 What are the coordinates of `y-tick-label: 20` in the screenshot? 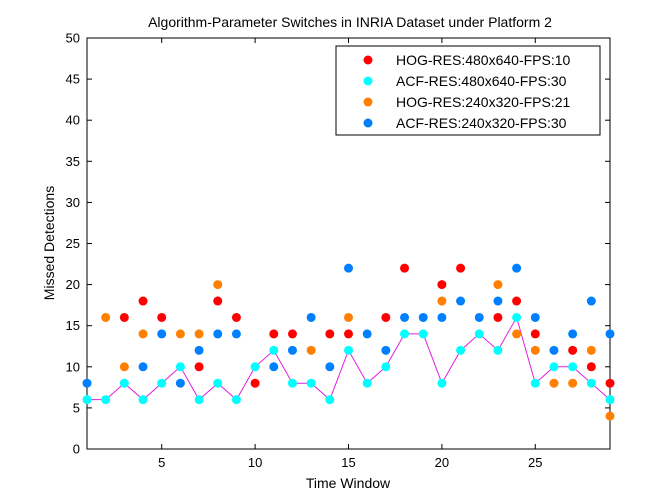 It's located at (73, 284).